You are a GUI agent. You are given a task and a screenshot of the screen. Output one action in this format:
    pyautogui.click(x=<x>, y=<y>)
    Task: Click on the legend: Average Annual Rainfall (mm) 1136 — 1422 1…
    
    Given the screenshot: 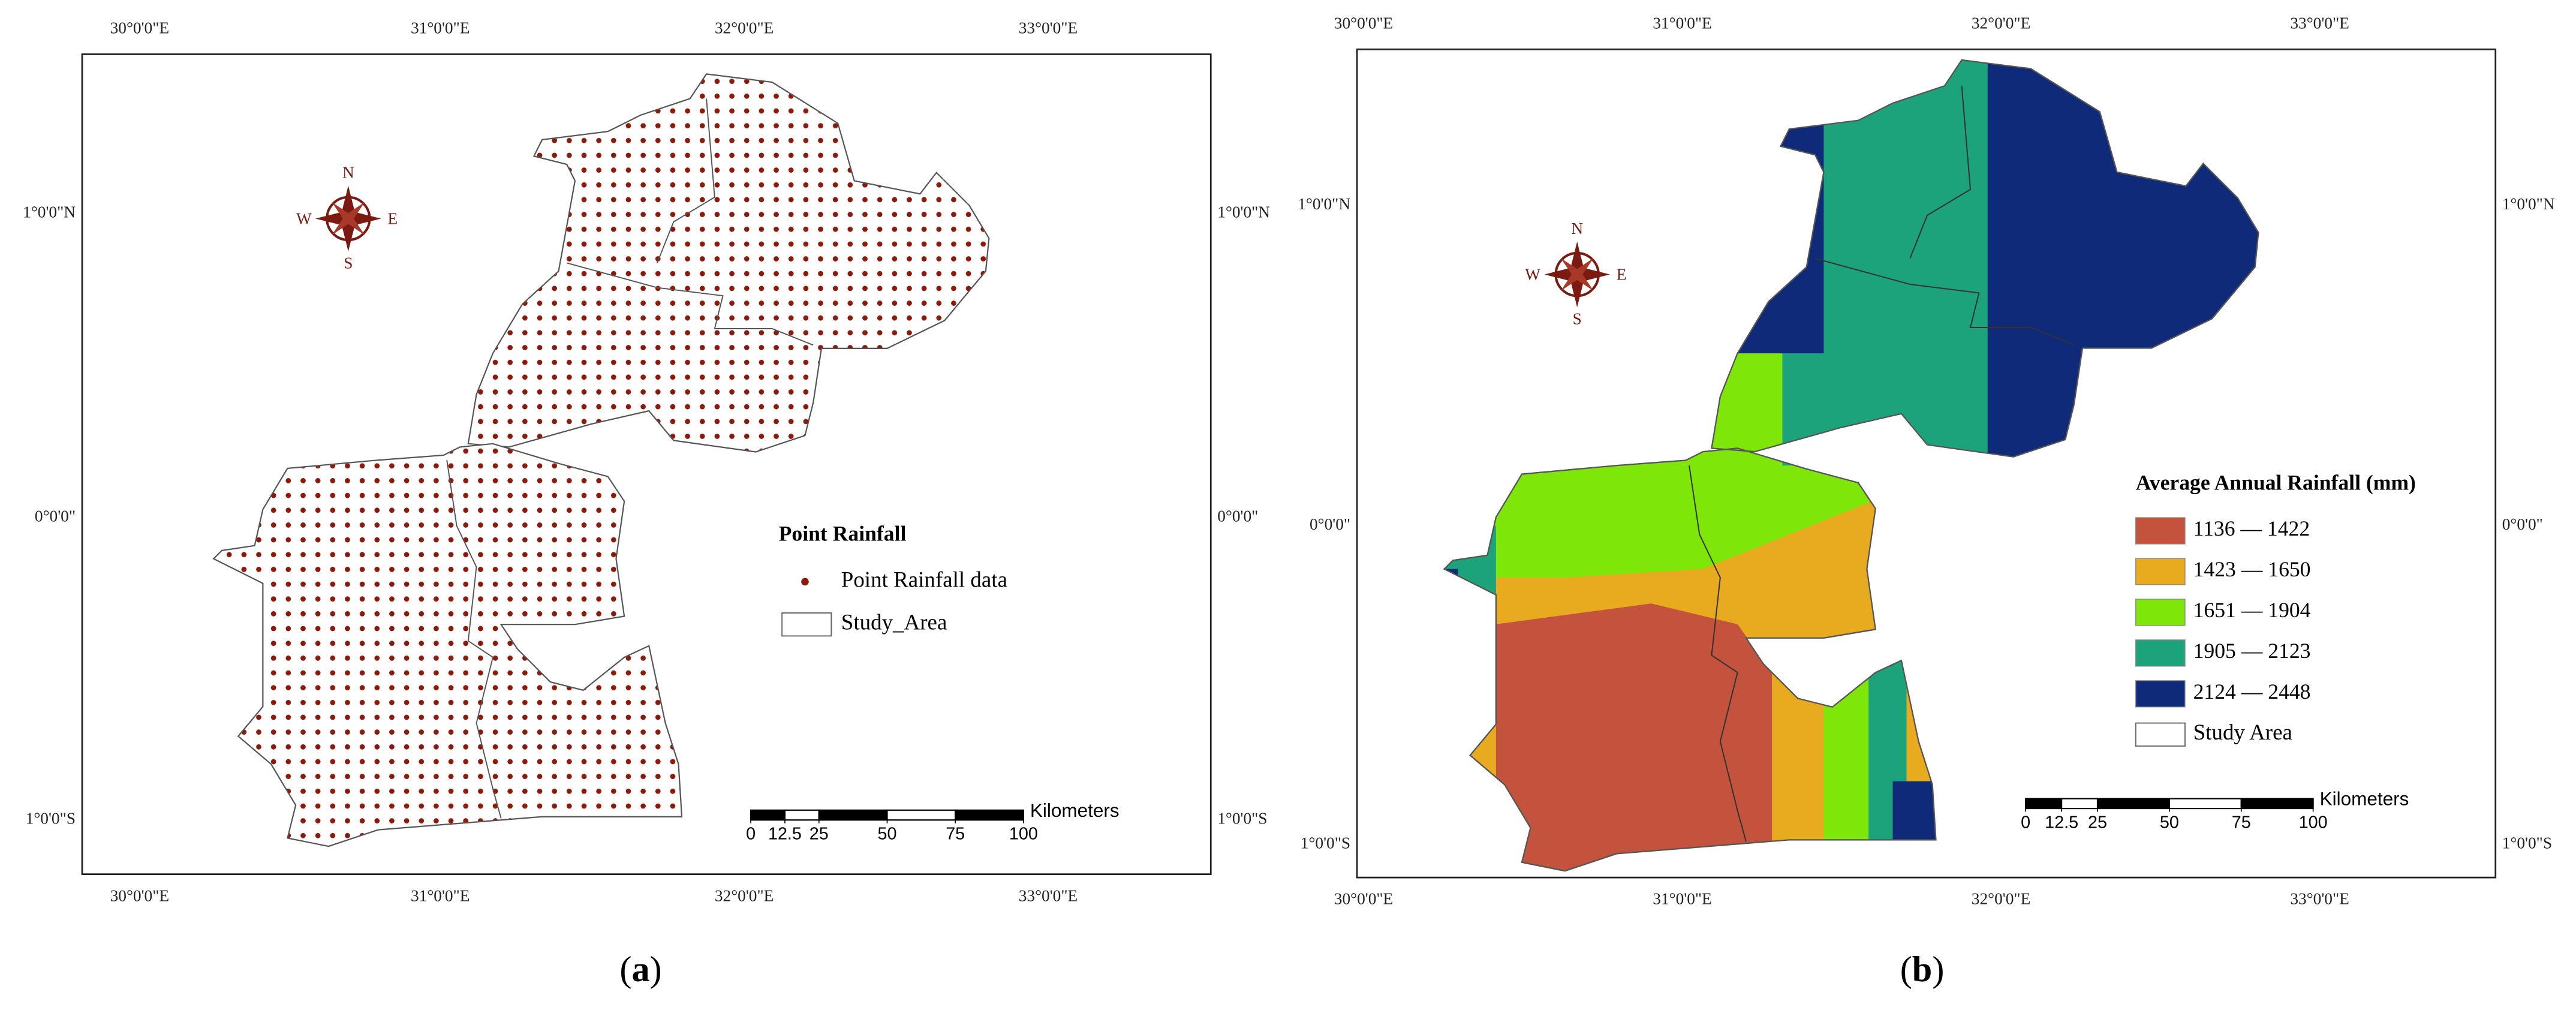 What is the action you would take?
    pyautogui.click(x=2275, y=608)
    